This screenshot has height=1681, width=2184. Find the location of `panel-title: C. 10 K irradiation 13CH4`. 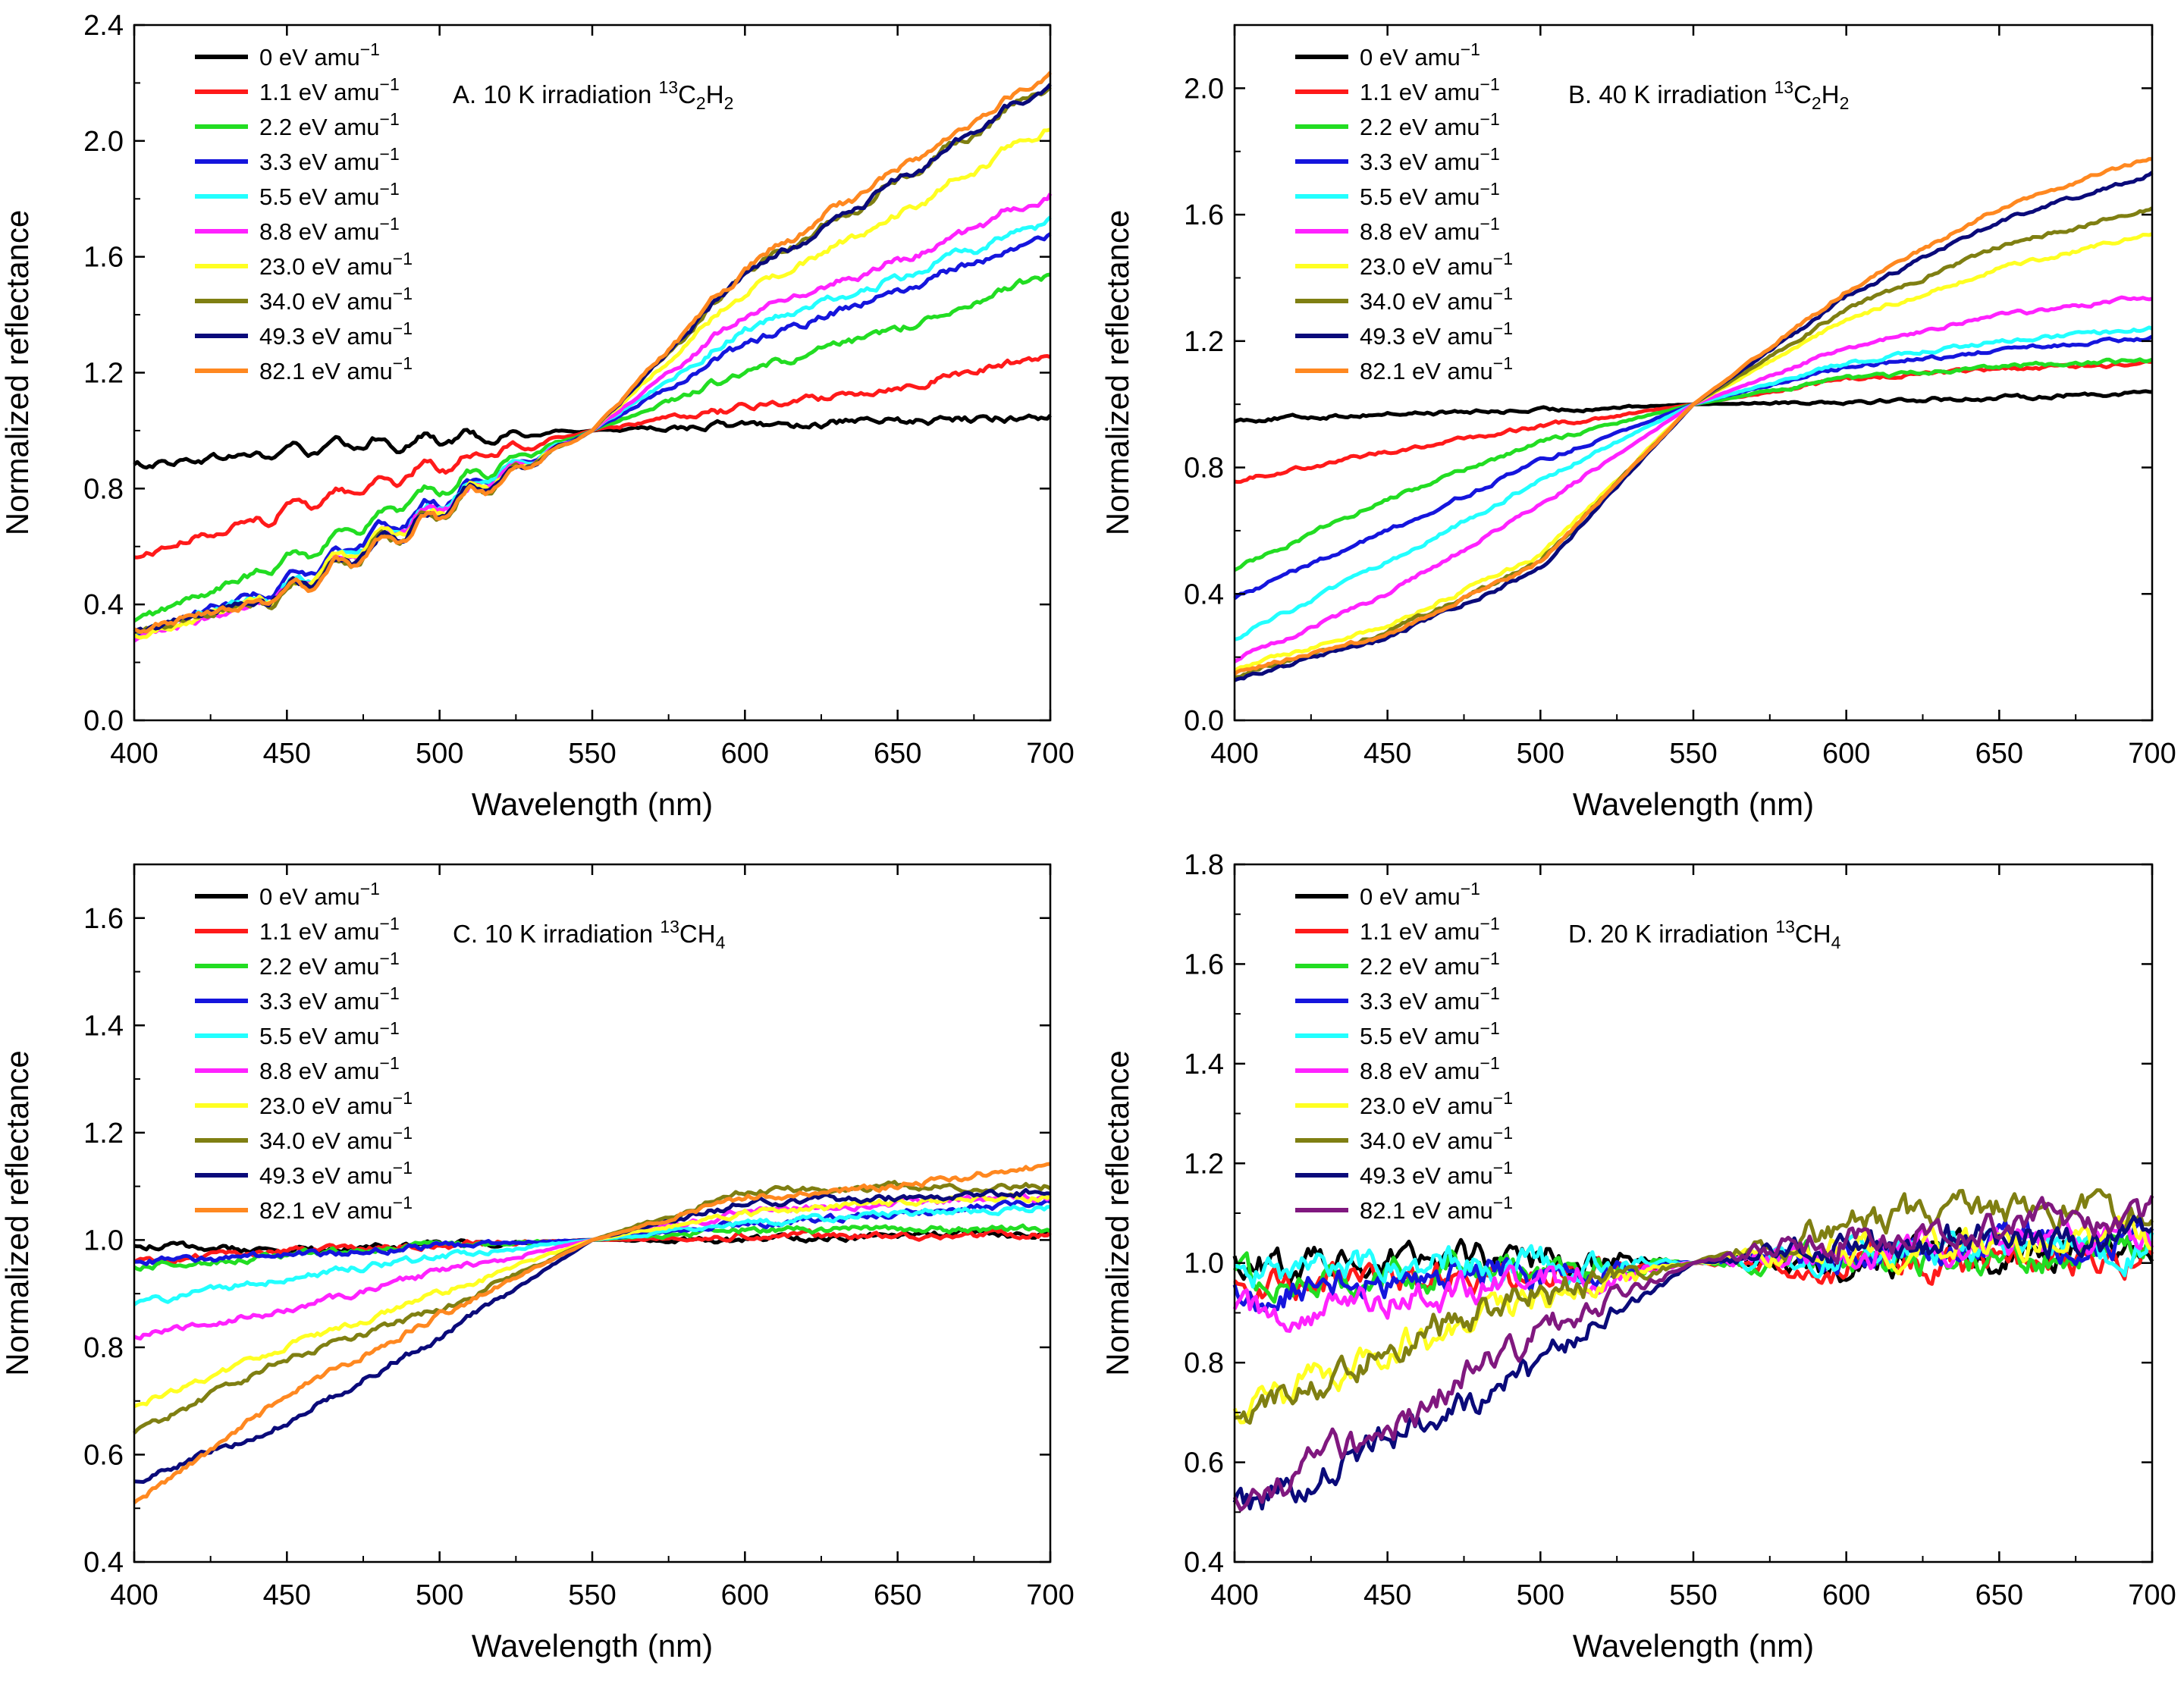

panel-title: C. 10 K irradiation 13CH4 is located at coordinates (589, 934).